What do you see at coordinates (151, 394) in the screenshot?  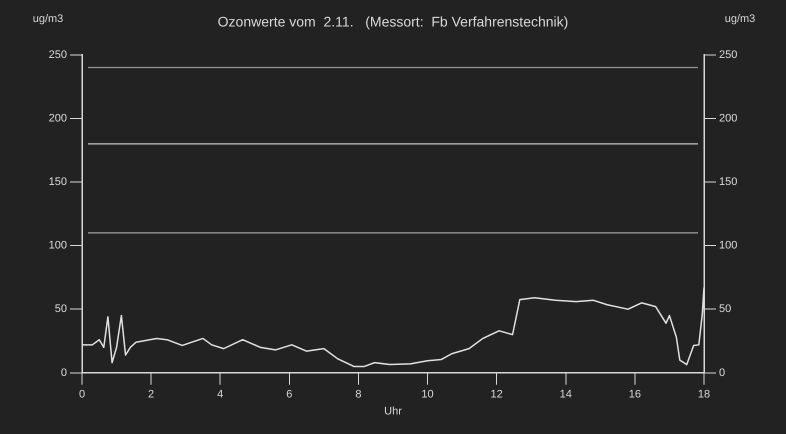 I see `x-tick-label: 2` at bounding box center [151, 394].